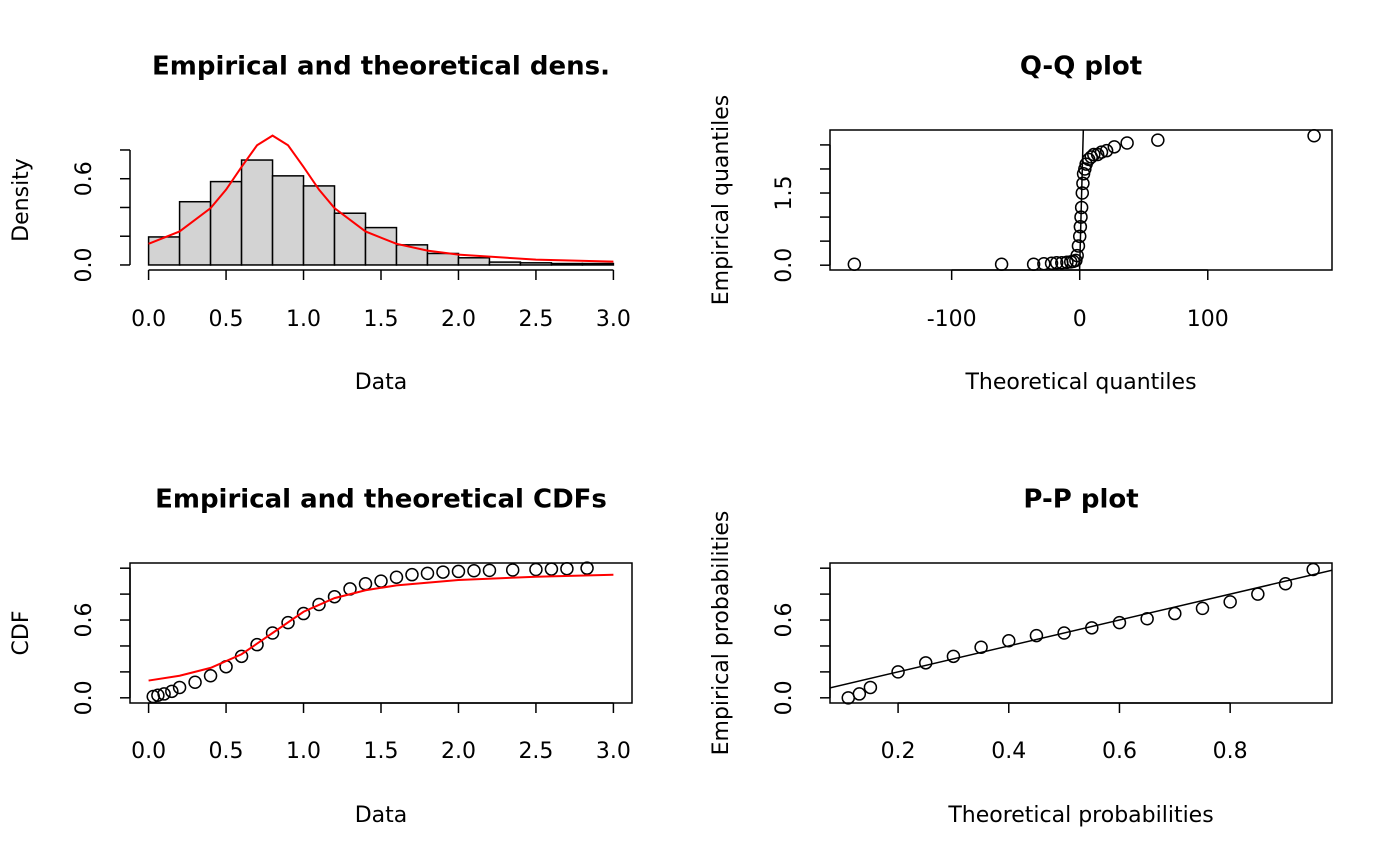 The width and height of the screenshot is (1400, 866). Describe the element at coordinates (1208, 319) in the screenshot. I see `x-tick-label: 100` at that location.